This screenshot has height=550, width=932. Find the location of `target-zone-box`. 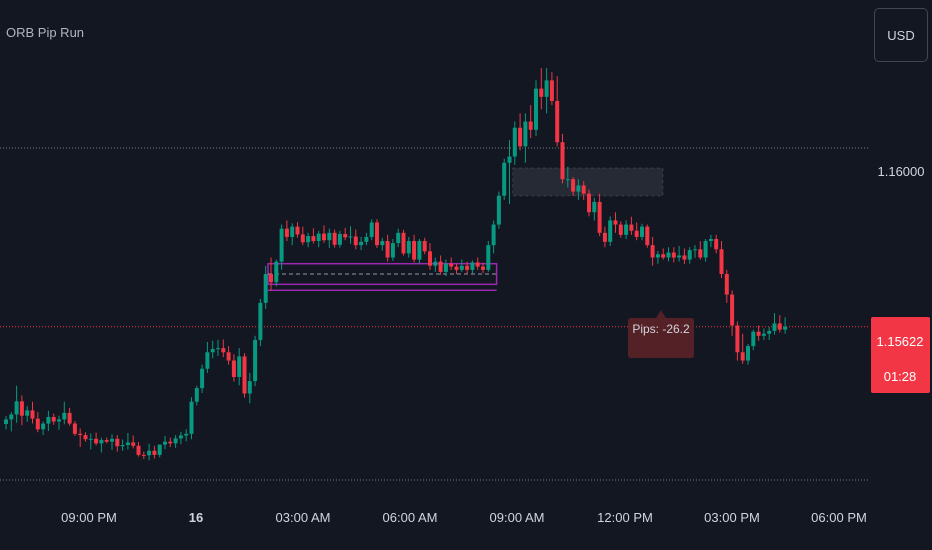

target-zone-box is located at coordinates (588, 182).